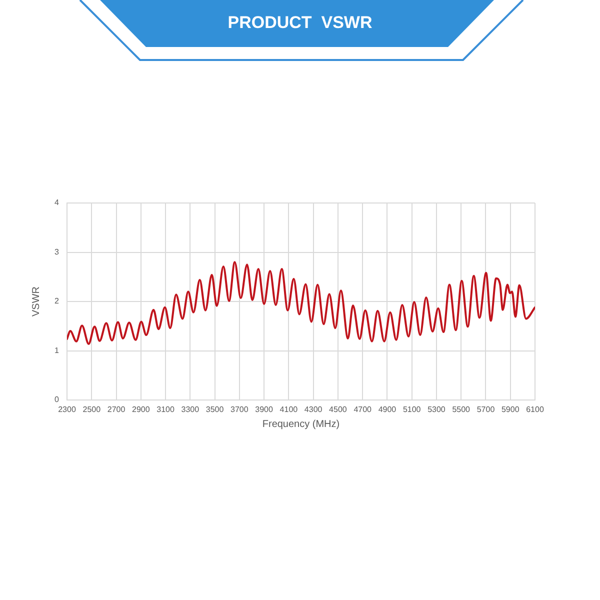 The image size is (600, 600). Describe the element at coordinates (486, 409) in the screenshot. I see `x-tick-label: 5700` at that location.